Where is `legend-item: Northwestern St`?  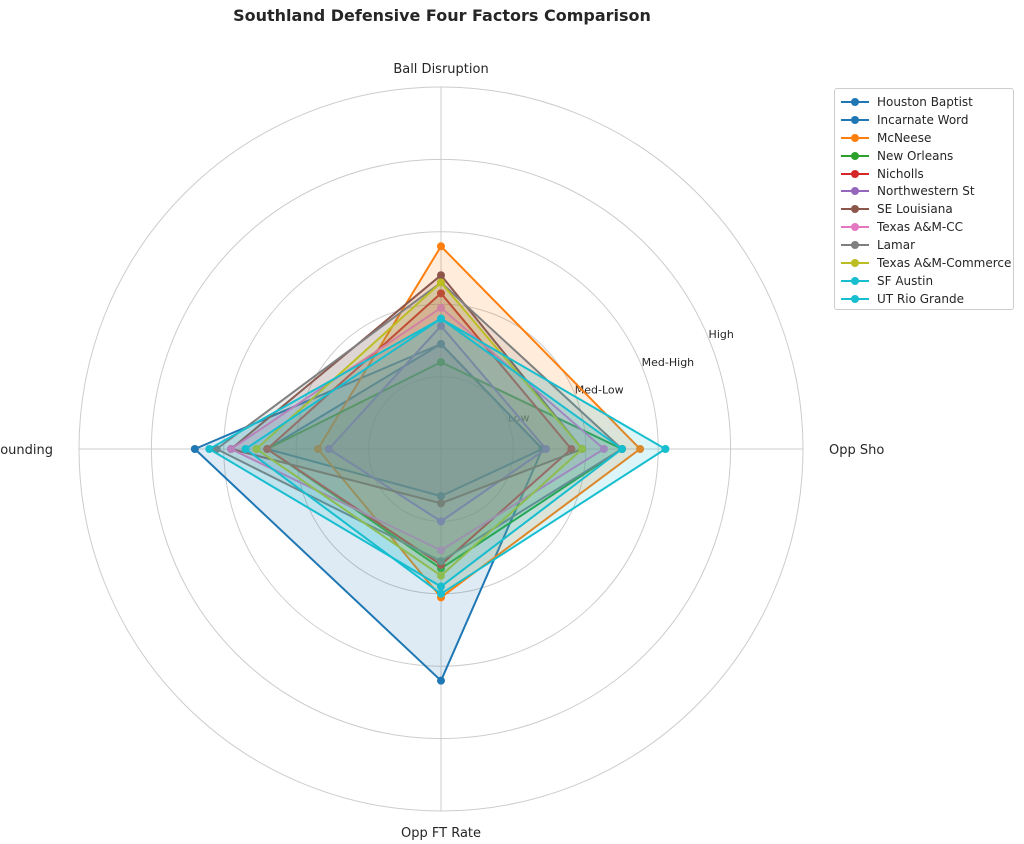
legend-item: Northwestern St is located at coordinates (924, 191).